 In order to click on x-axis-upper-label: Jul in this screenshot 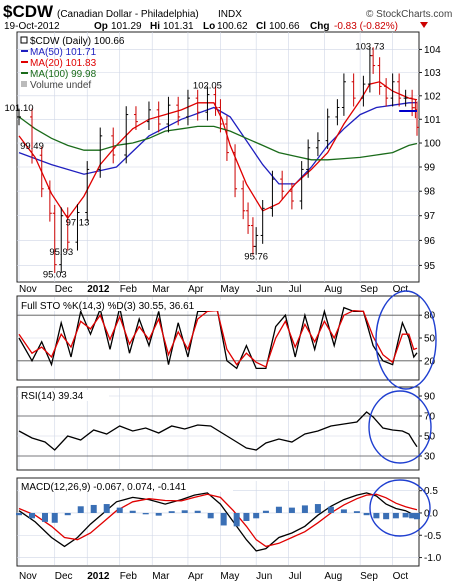, I will do `click(295, 289)`.